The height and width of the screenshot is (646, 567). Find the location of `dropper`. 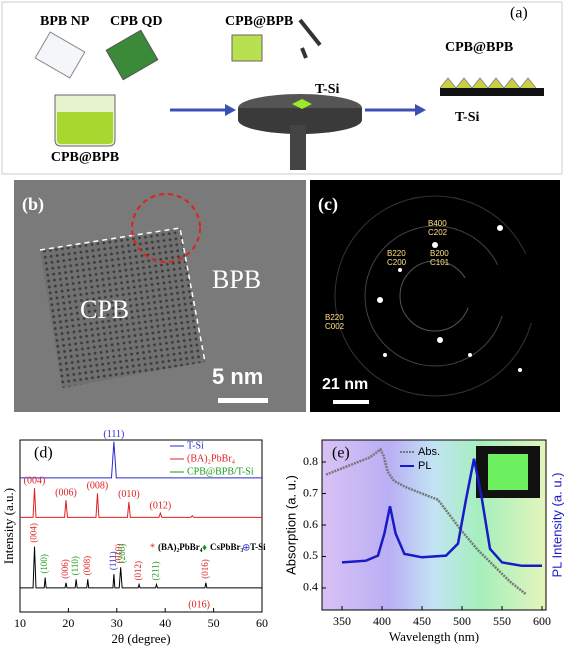

dropper is located at coordinates (310, 38).